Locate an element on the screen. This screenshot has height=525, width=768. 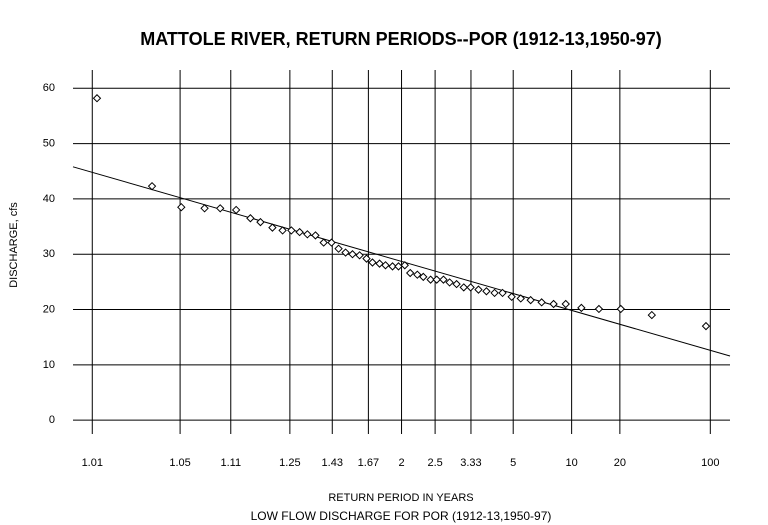
y-tick-label: 30 is located at coordinates (49, 254).